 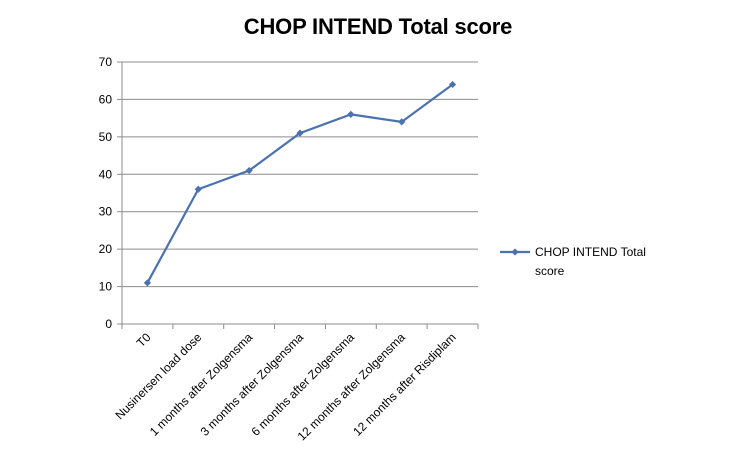 What do you see at coordinates (252, 384) in the screenshot?
I see `x-tick-label: 3 months after Zolgensma` at bounding box center [252, 384].